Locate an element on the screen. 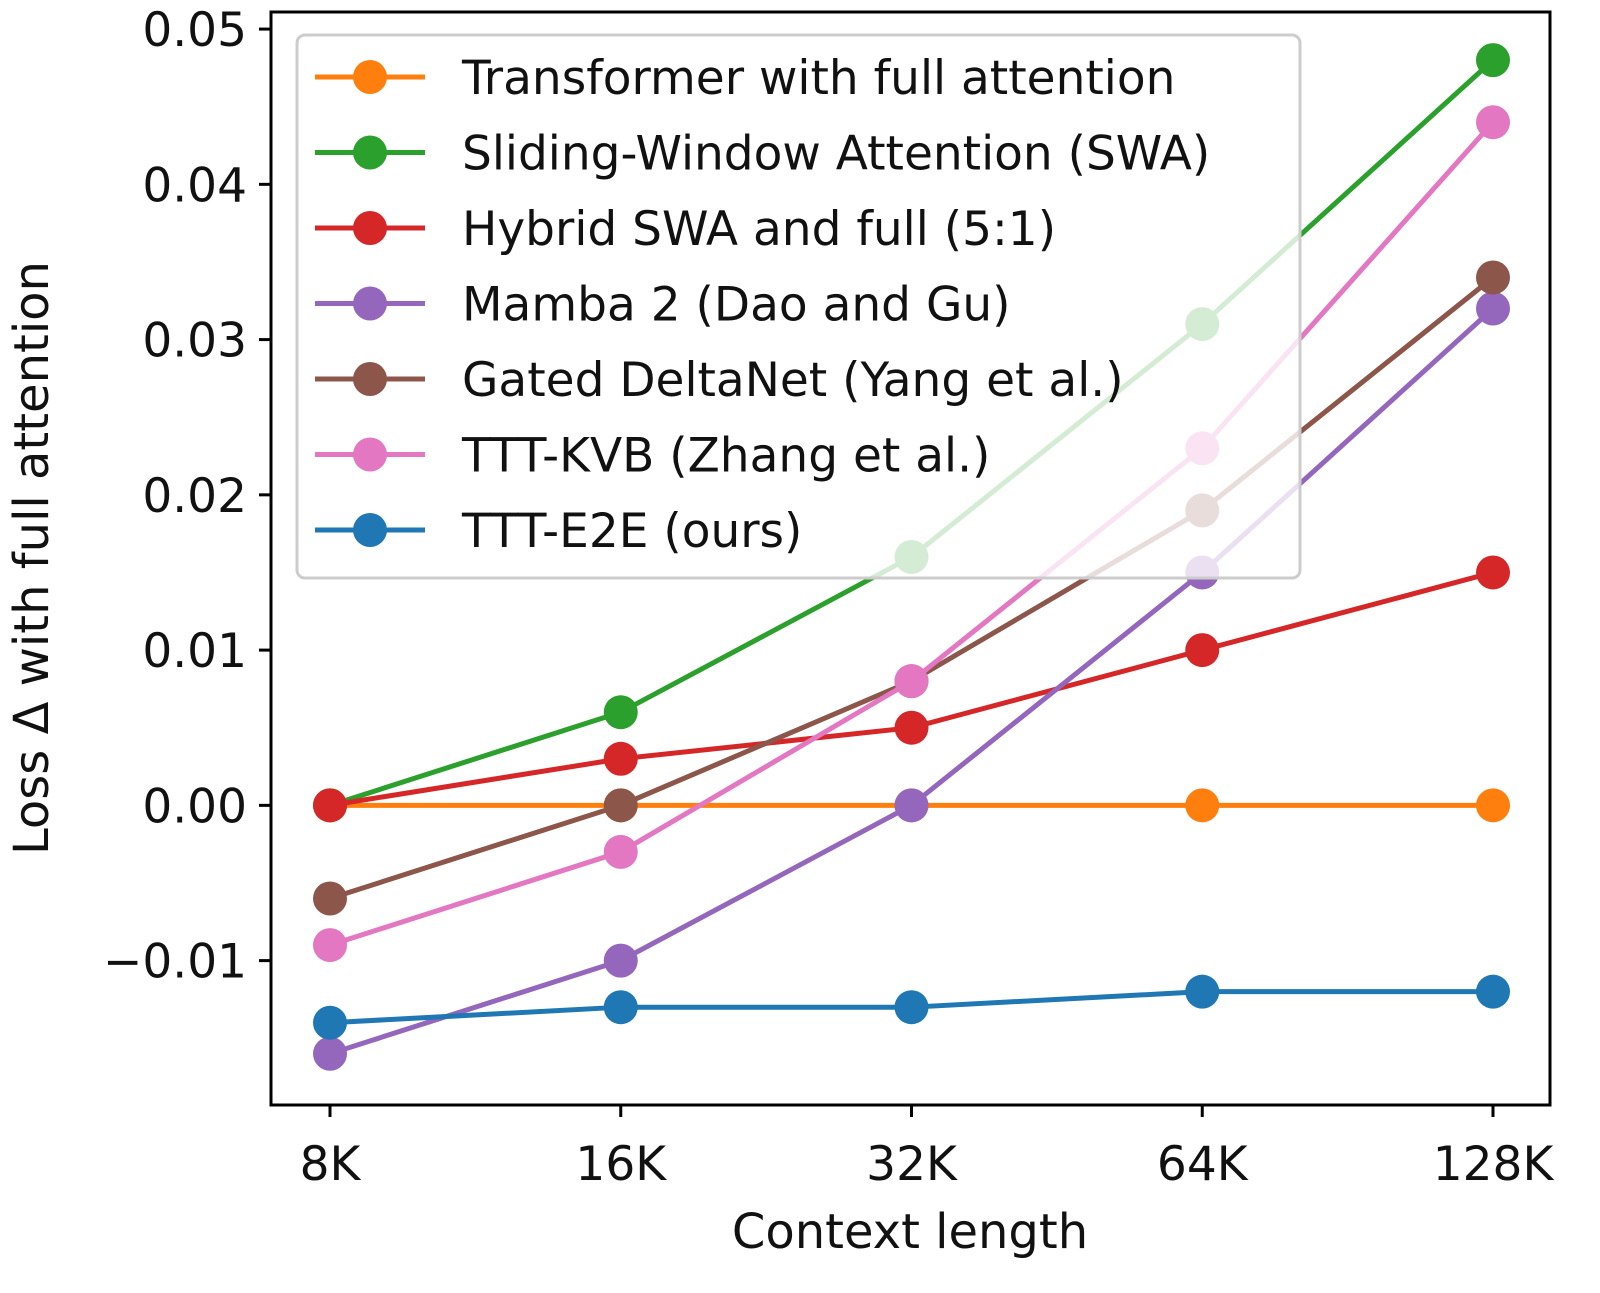 This screenshot has height=1293, width=1600. legend-entry: Mamba 2 (Dao and Gu) is located at coordinates (663, 305).